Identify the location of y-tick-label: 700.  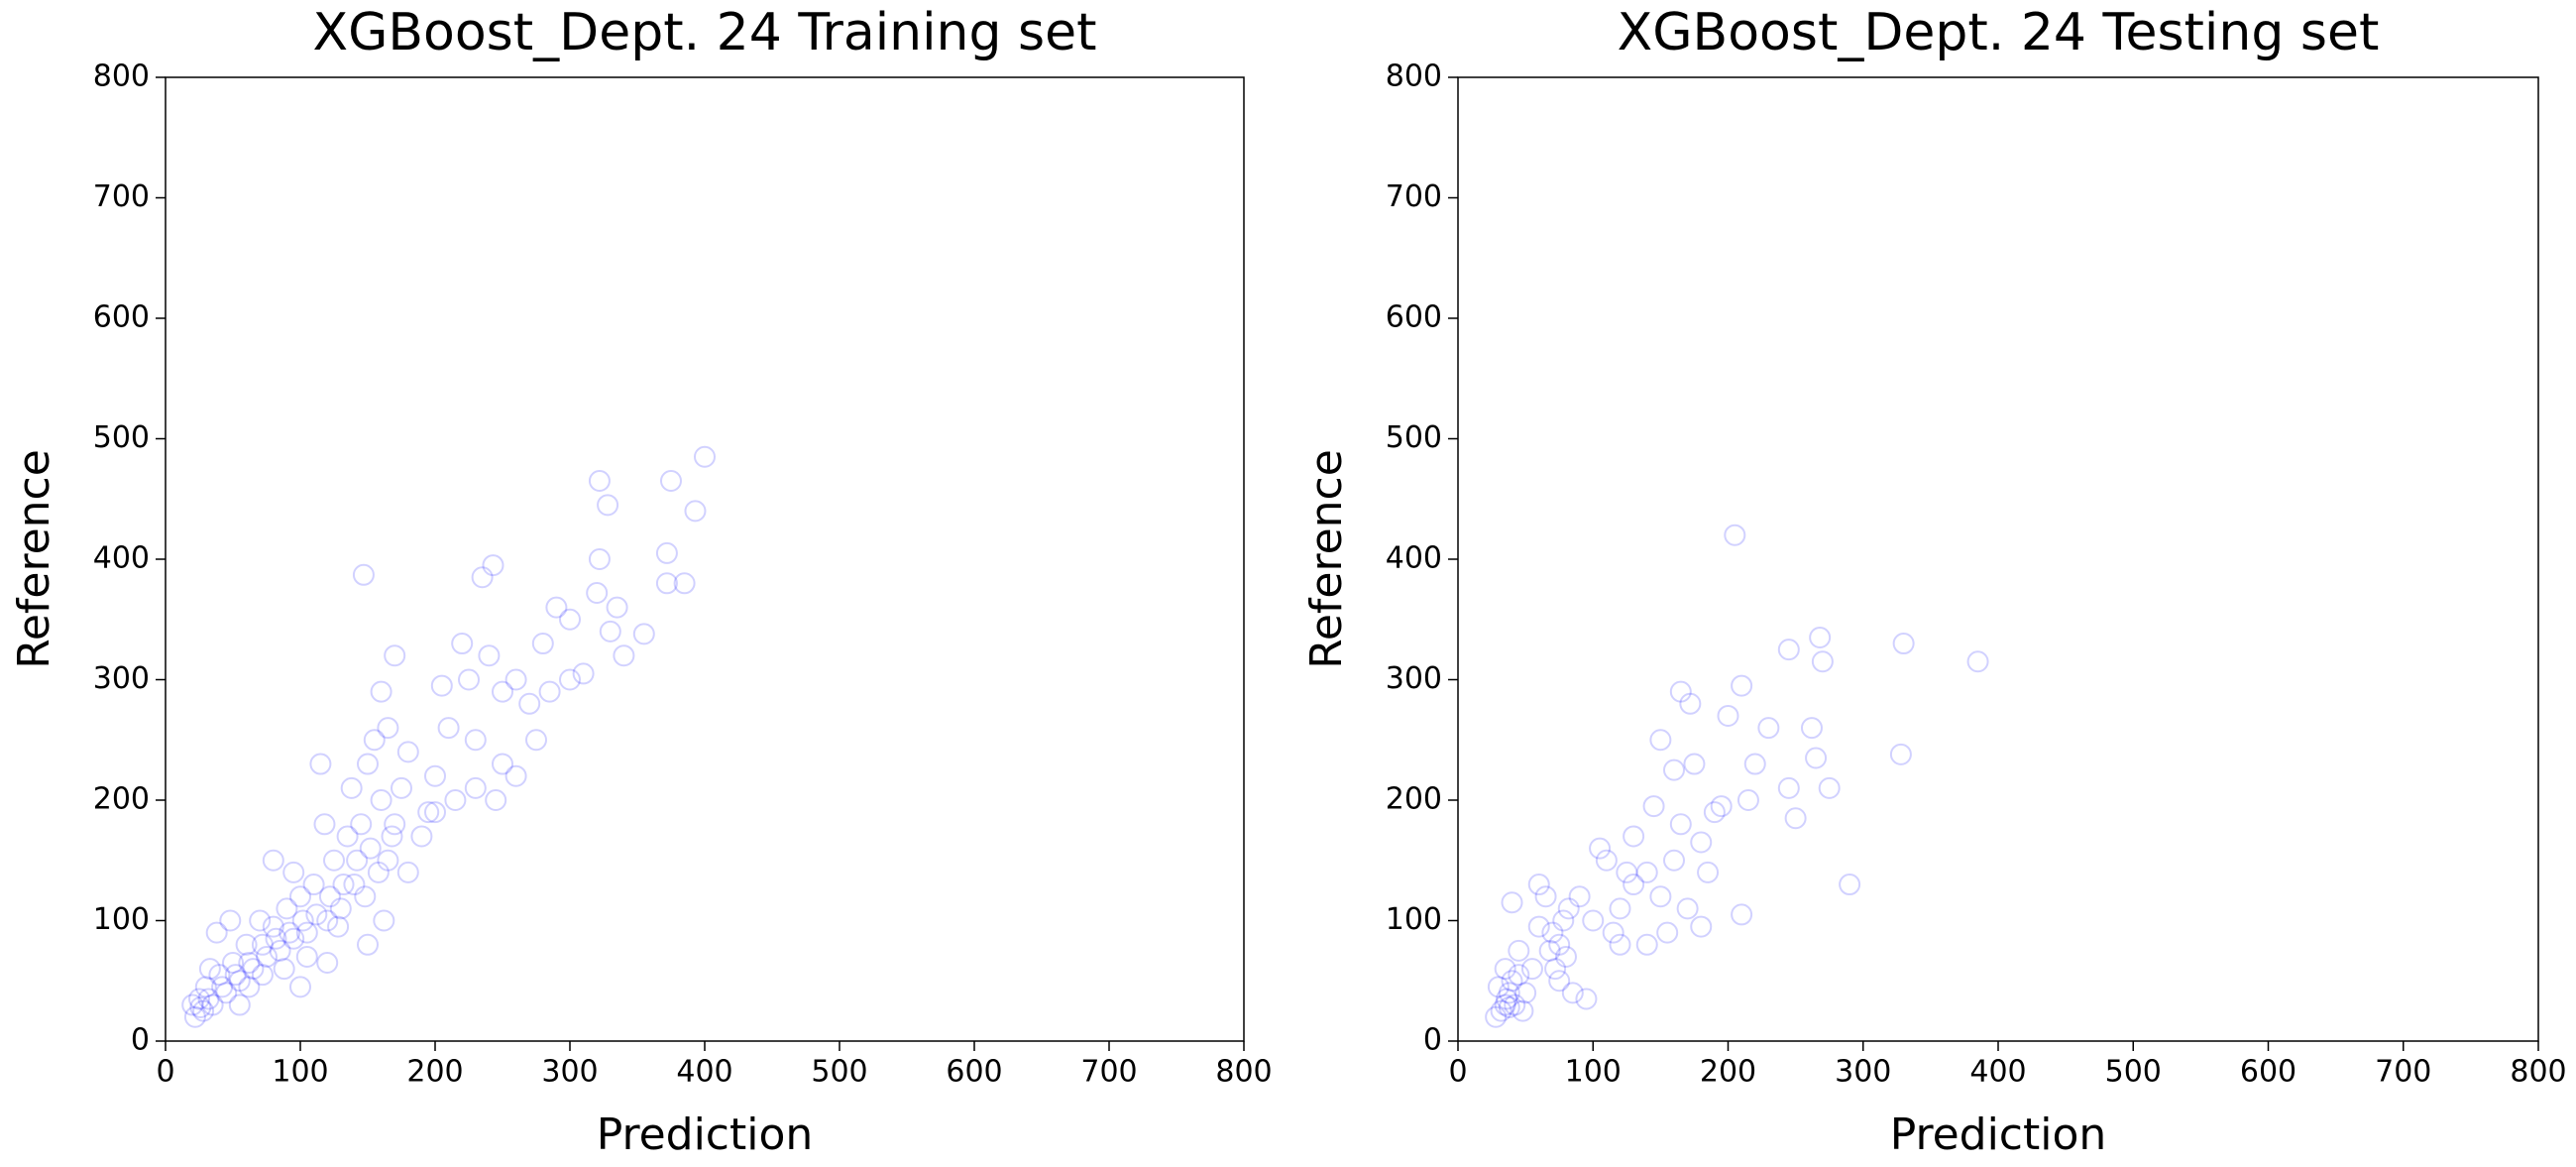
(121, 197).